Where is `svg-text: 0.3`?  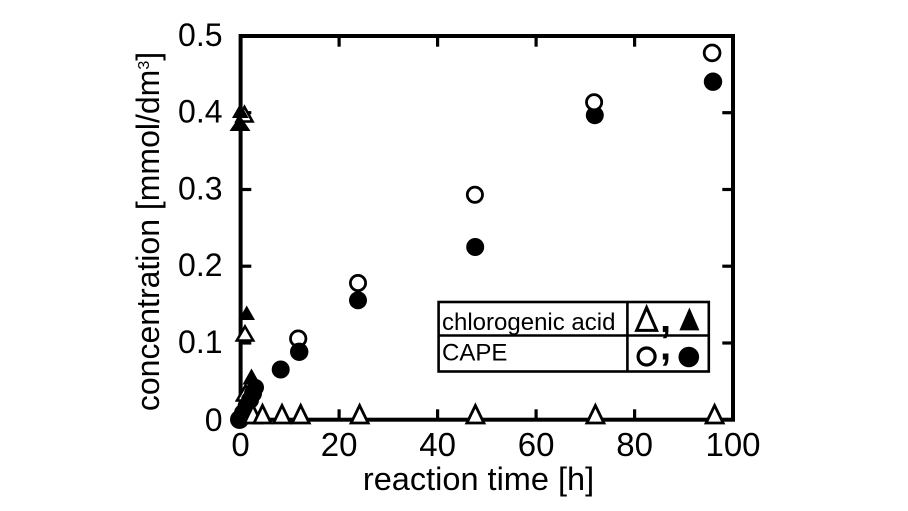
svg-text: 0.3 is located at coordinates (200, 188).